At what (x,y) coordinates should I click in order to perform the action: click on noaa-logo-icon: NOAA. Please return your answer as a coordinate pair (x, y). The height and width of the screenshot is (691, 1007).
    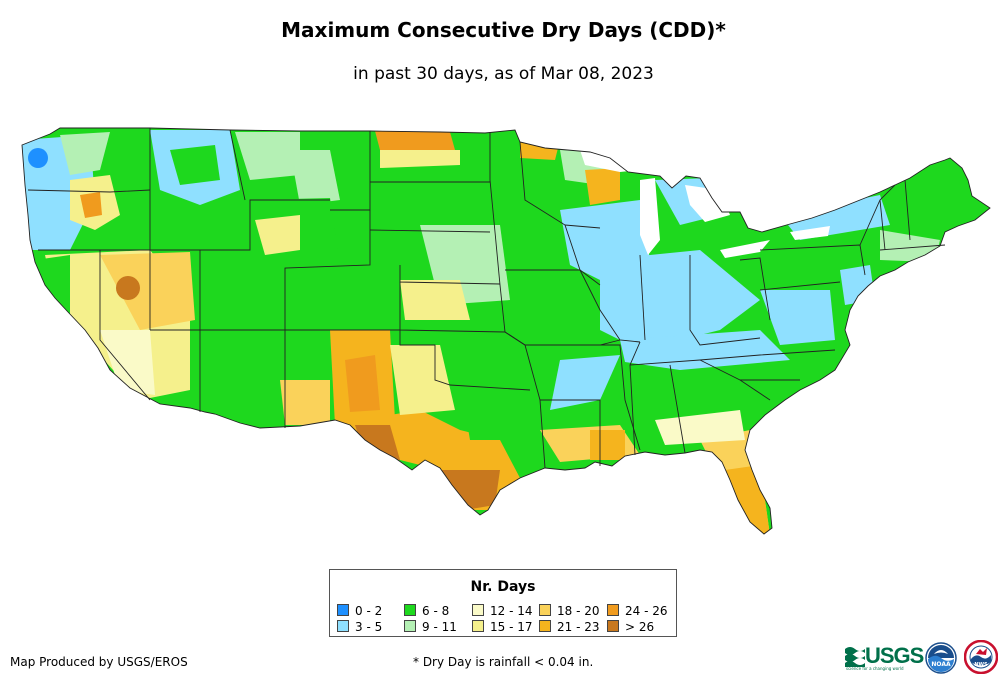
    Looking at the image, I should click on (941, 658).